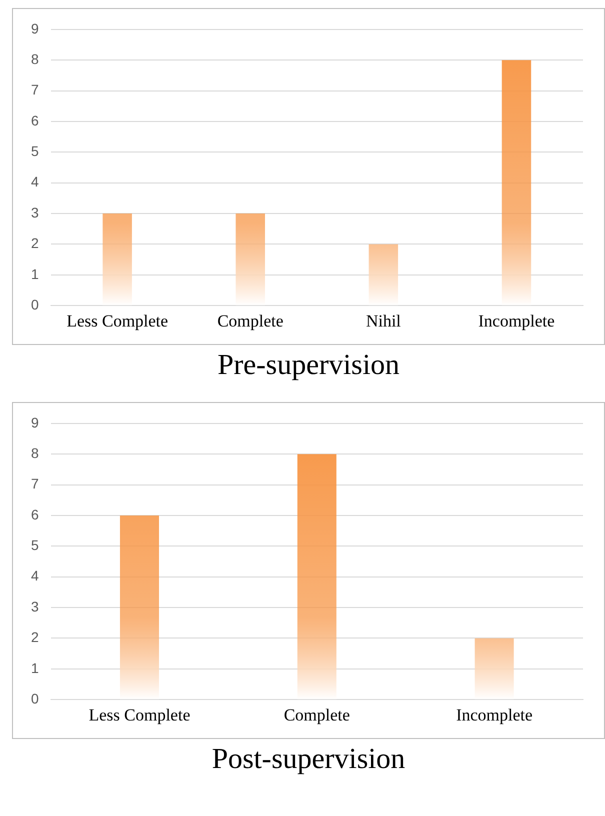 This screenshot has width=605, height=816. What do you see at coordinates (308, 759) in the screenshot?
I see `text: Post-supervision` at bounding box center [308, 759].